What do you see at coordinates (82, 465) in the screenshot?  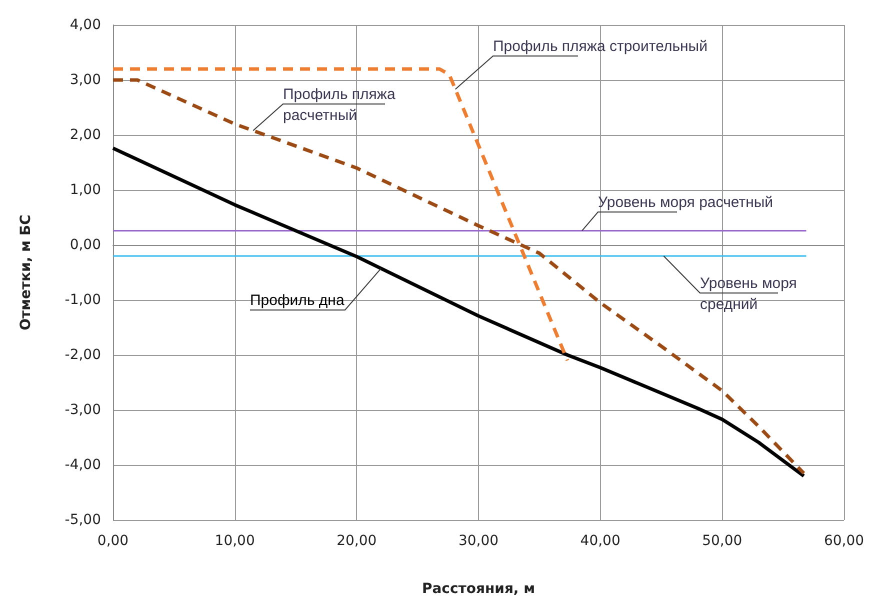 I see `y-tick-label: -4,00` at bounding box center [82, 465].